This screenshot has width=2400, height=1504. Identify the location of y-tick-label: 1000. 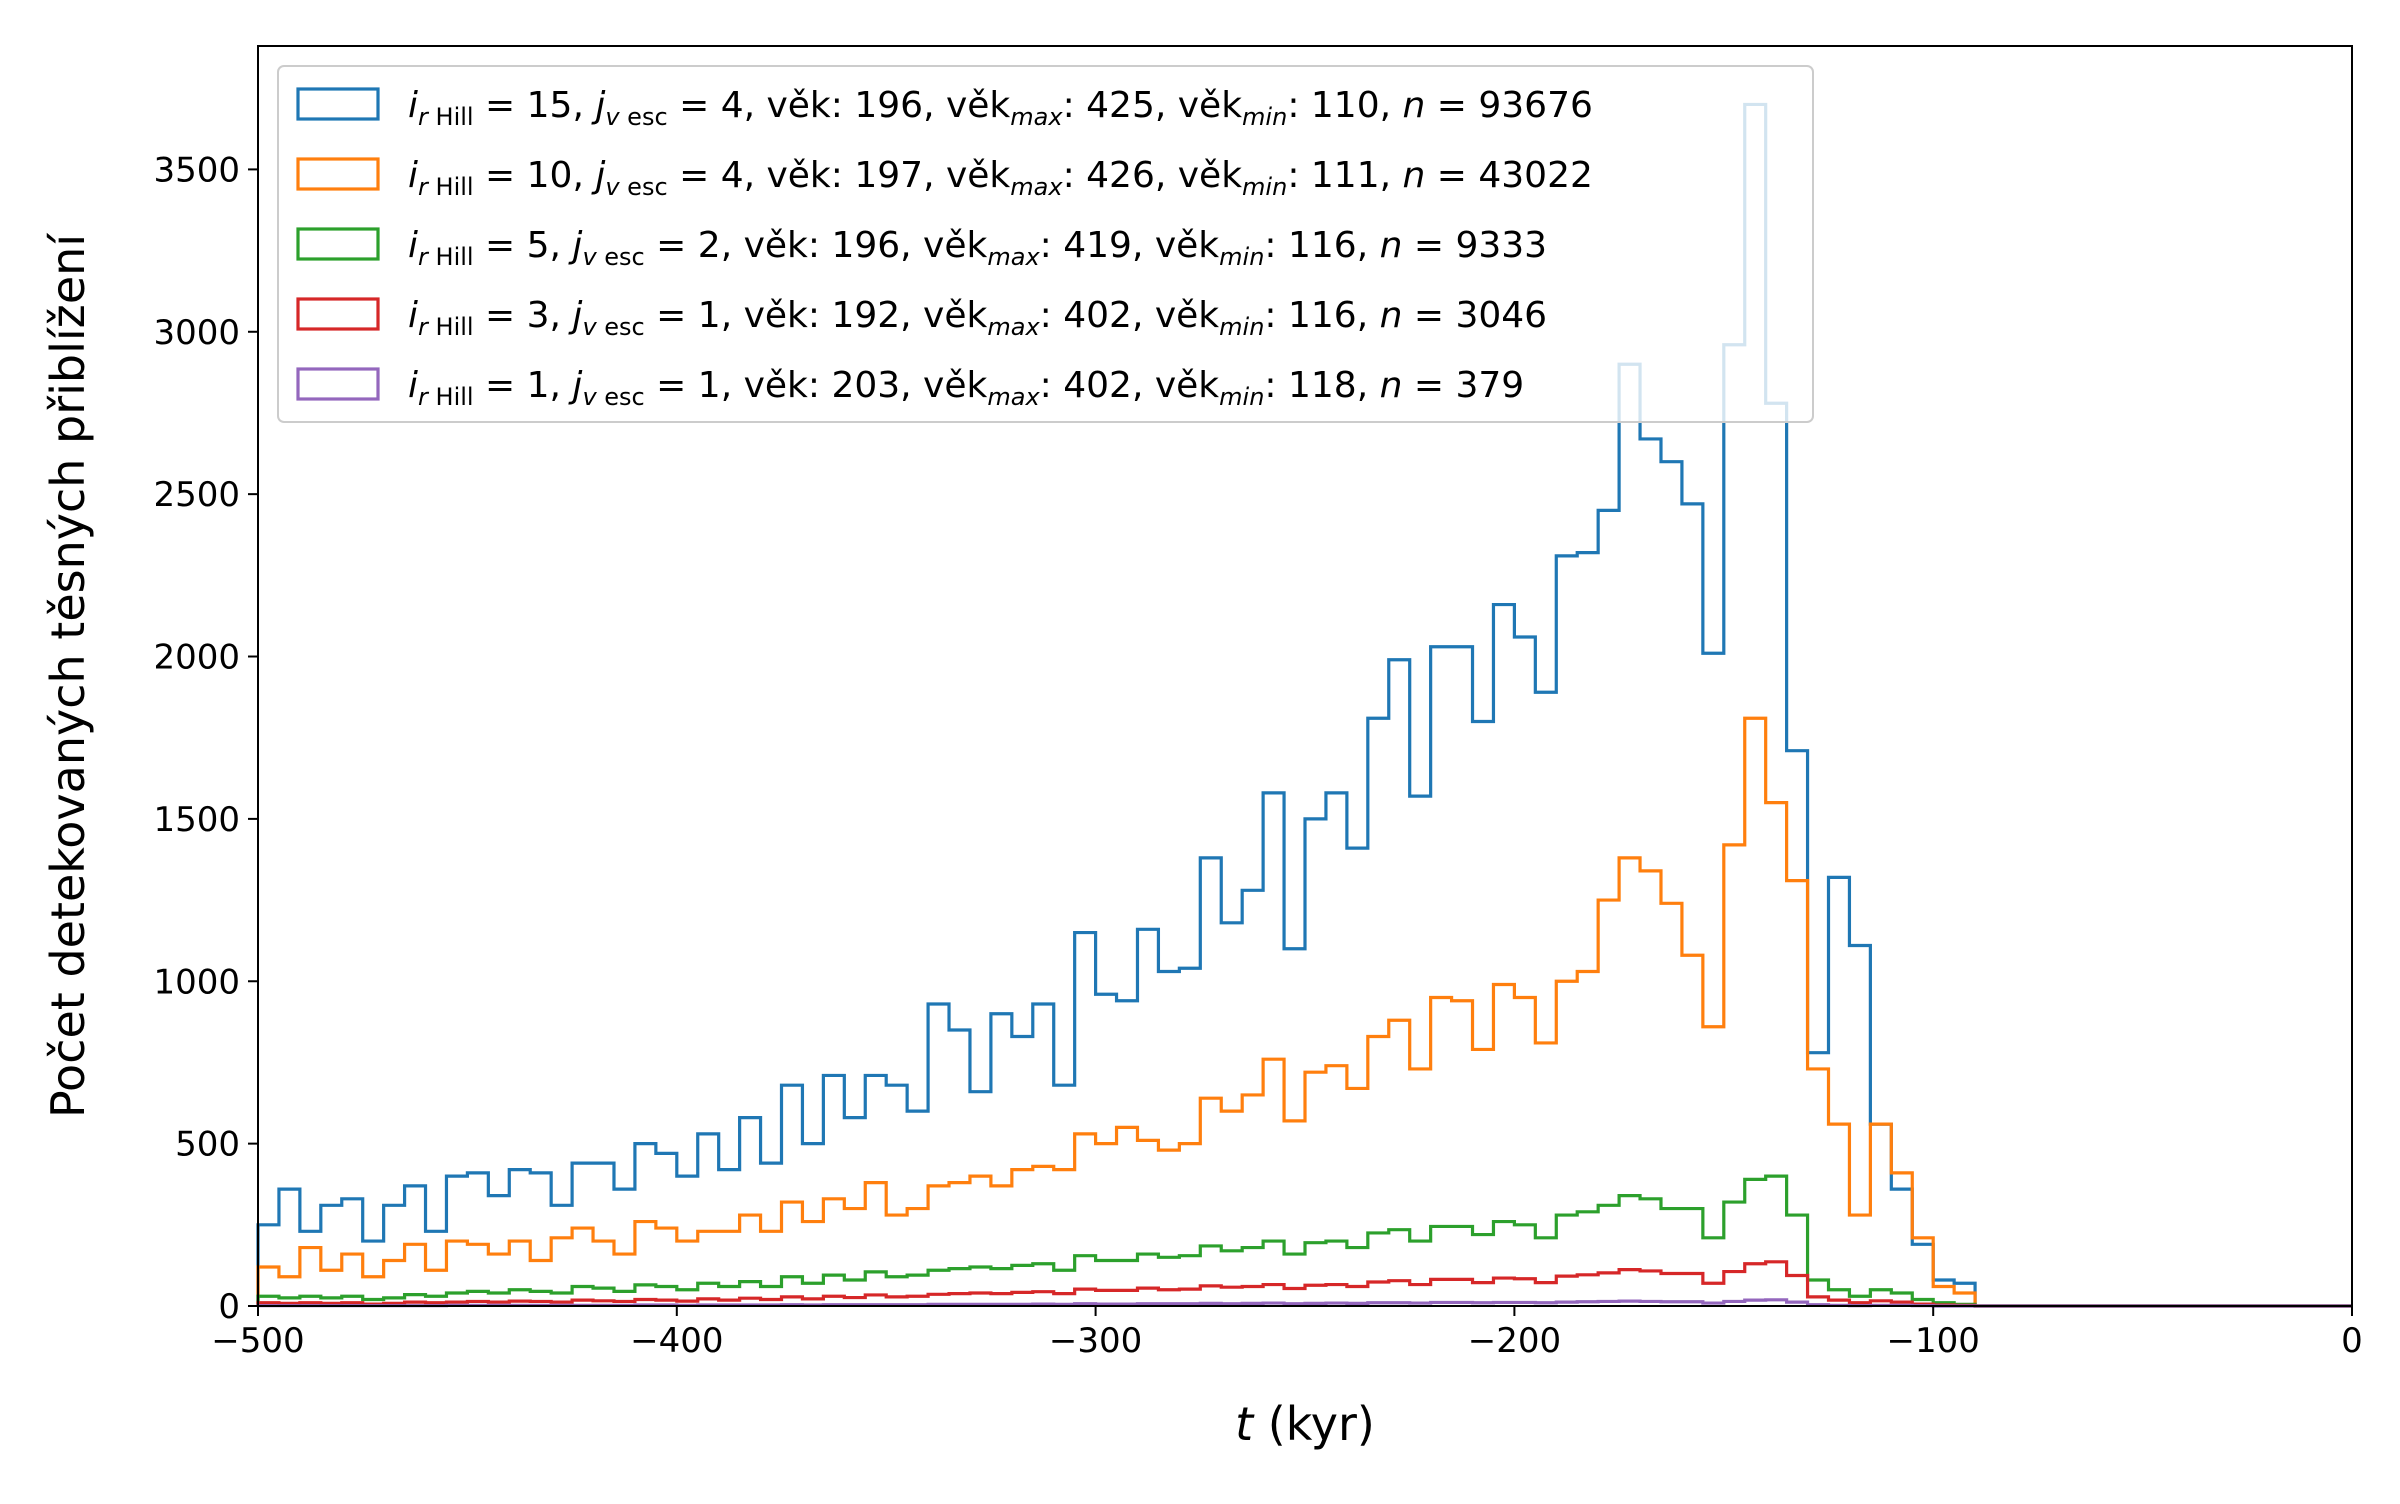
(196, 982).